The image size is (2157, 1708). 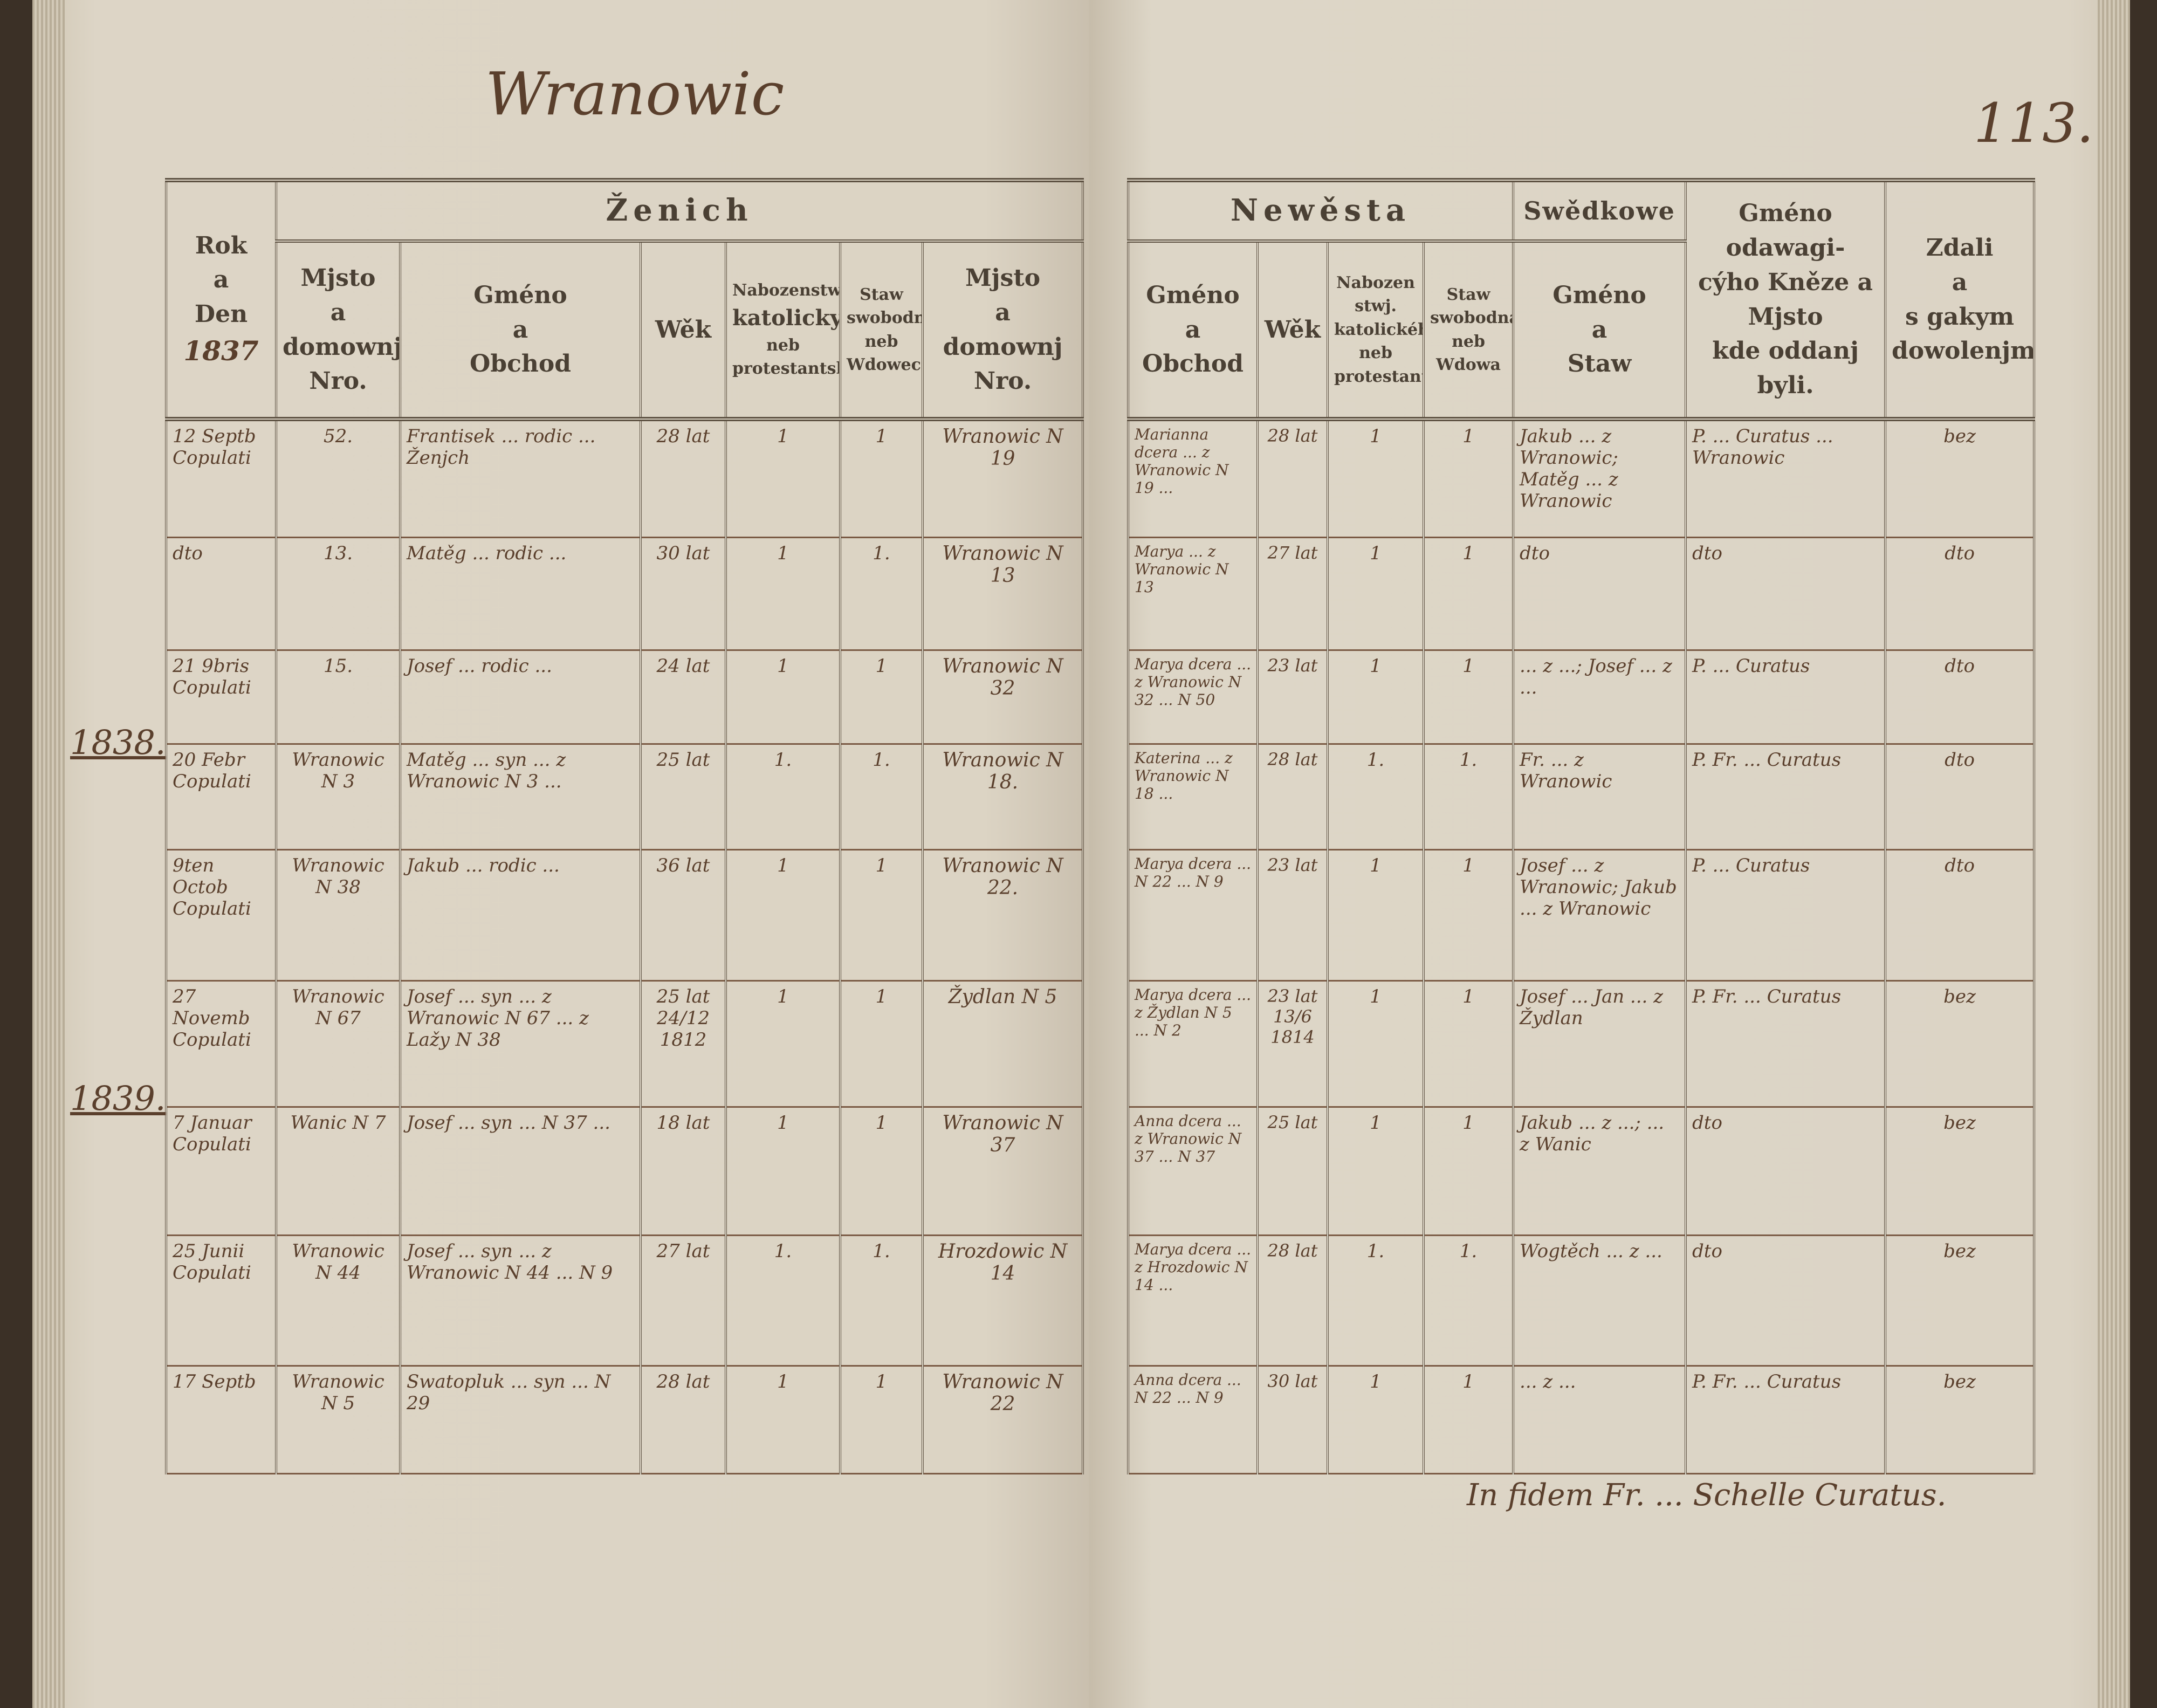 What do you see at coordinates (1002, 1301) in the screenshot?
I see `residence-cell: Hrozdowic N 14` at bounding box center [1002, 1301].